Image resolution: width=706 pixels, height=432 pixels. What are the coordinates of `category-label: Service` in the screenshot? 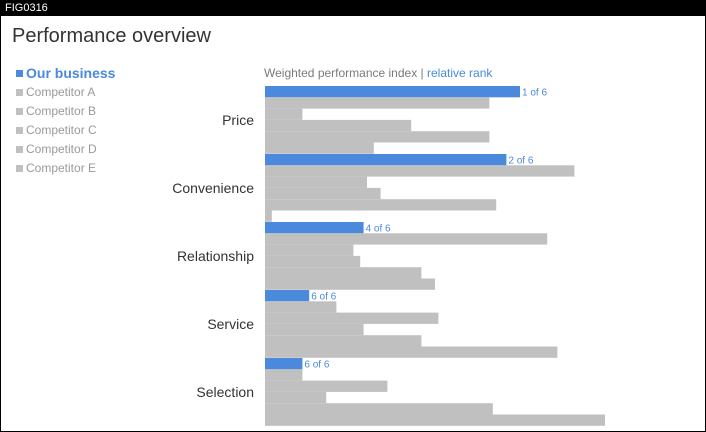 It's located at (230, 324).